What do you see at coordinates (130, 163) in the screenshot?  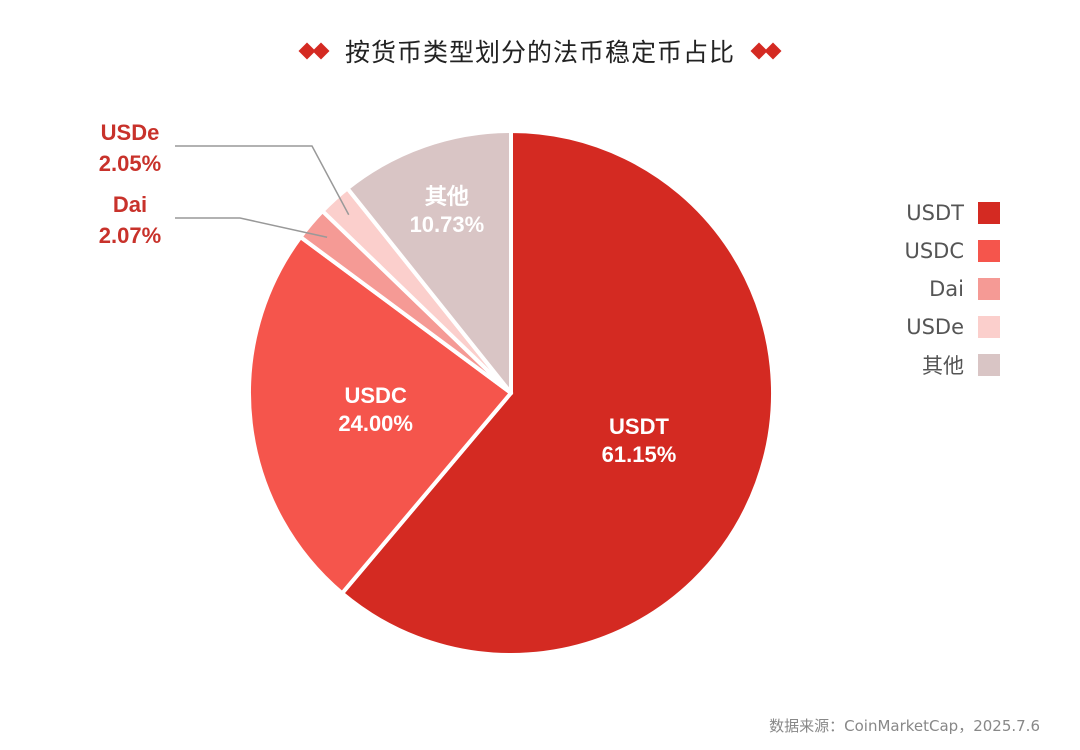 I see `external-label-value: 2.05%` at bounding box center [130, 163].